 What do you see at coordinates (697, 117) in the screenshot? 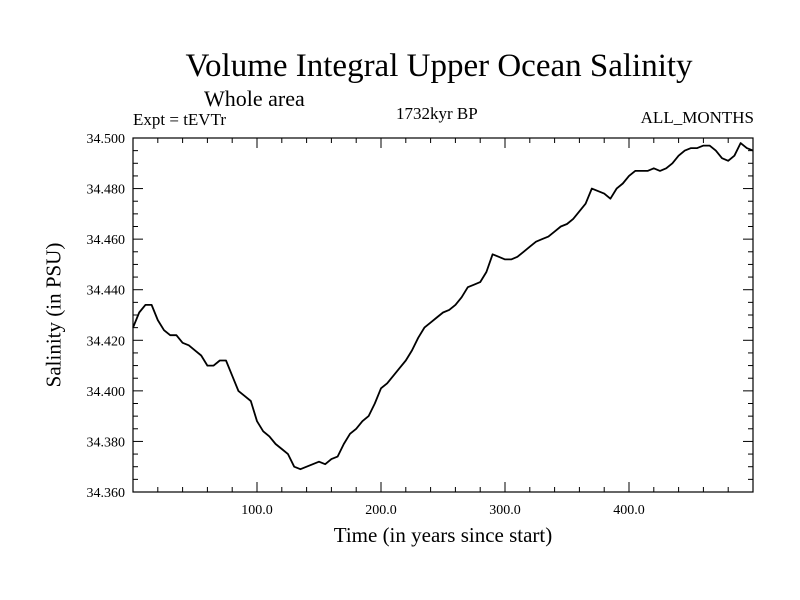
I see `months-label: ALL_MONTHS` at bounding box center [697, 117].